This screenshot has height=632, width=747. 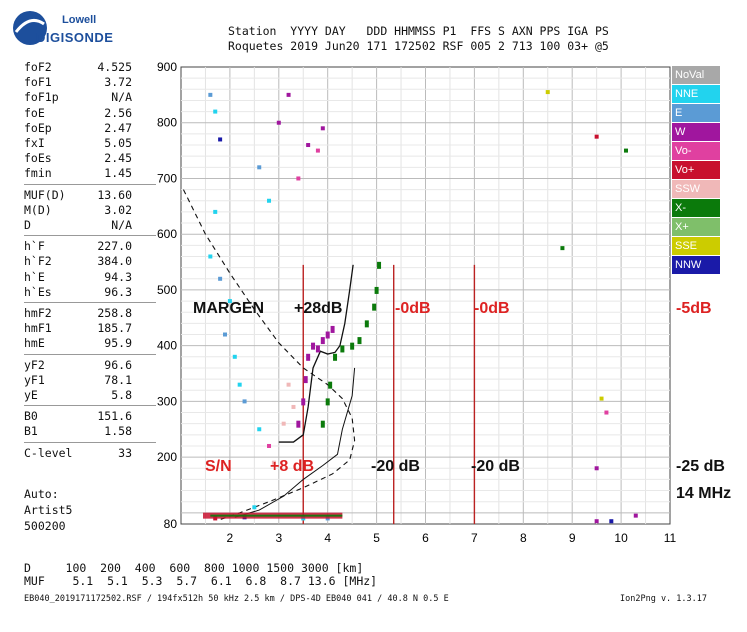 What do you see at coordinates (523, 538) in the screenshot?
I see `x-tick-label: 8` at bounding box center [523, 538].